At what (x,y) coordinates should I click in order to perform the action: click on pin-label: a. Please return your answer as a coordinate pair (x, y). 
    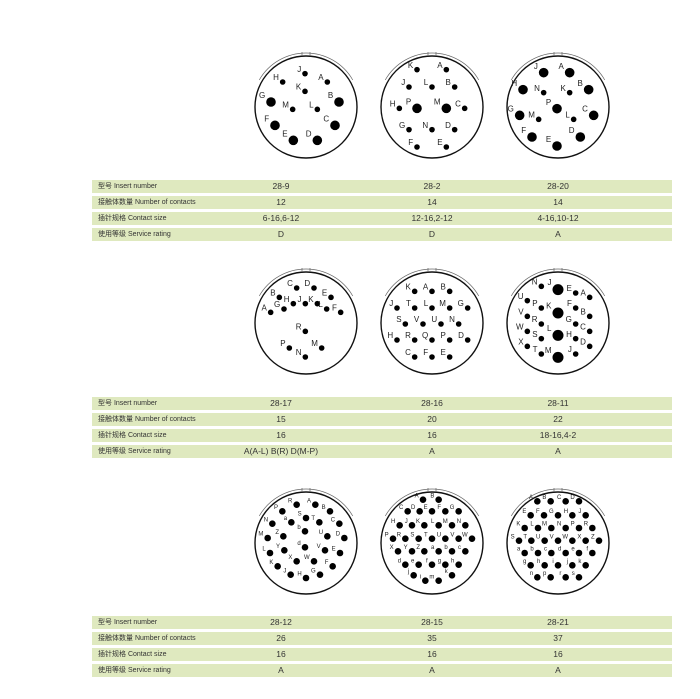
    Looking at the image, I should click on (519, 550).